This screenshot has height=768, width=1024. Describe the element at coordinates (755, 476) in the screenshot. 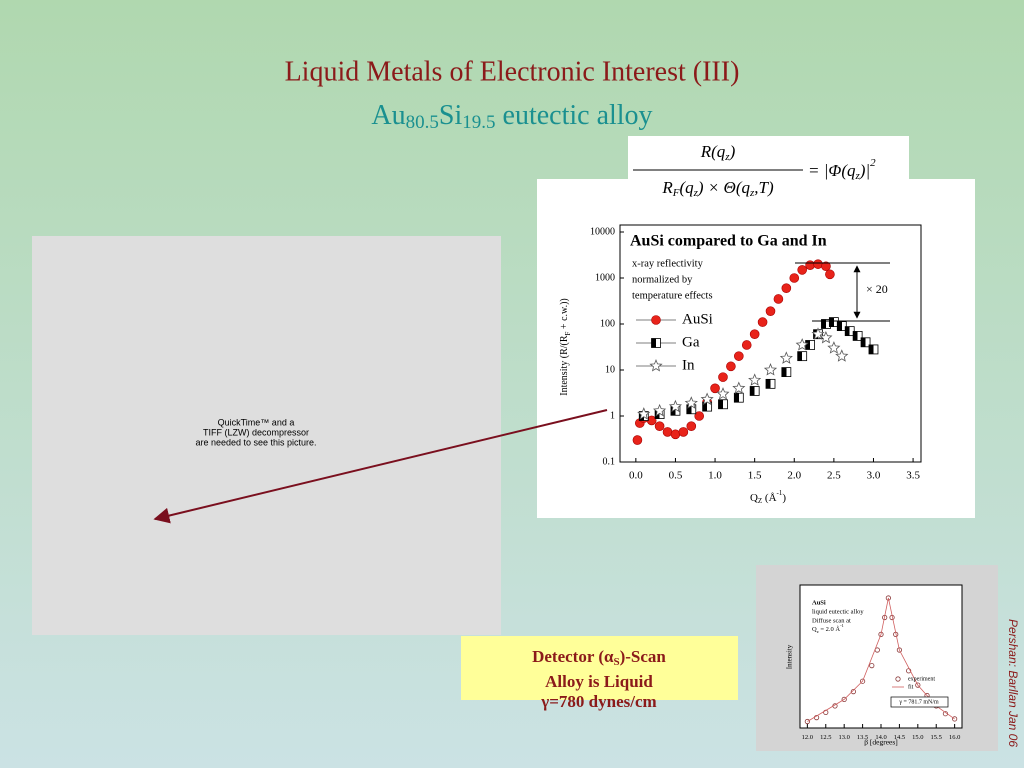

I see `x-tick-label: 1.5` at that location.